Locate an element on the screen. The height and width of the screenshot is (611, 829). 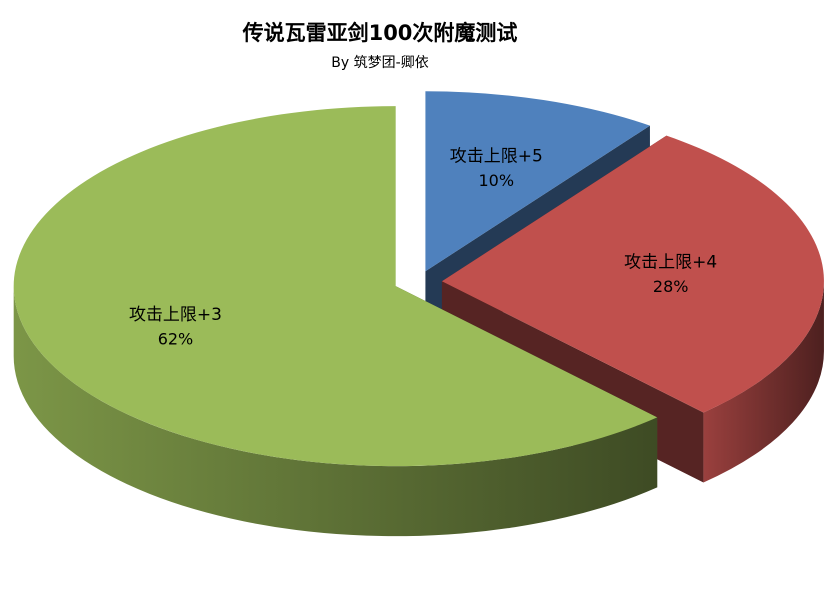
slice-side is located at coordinates (763, 382).